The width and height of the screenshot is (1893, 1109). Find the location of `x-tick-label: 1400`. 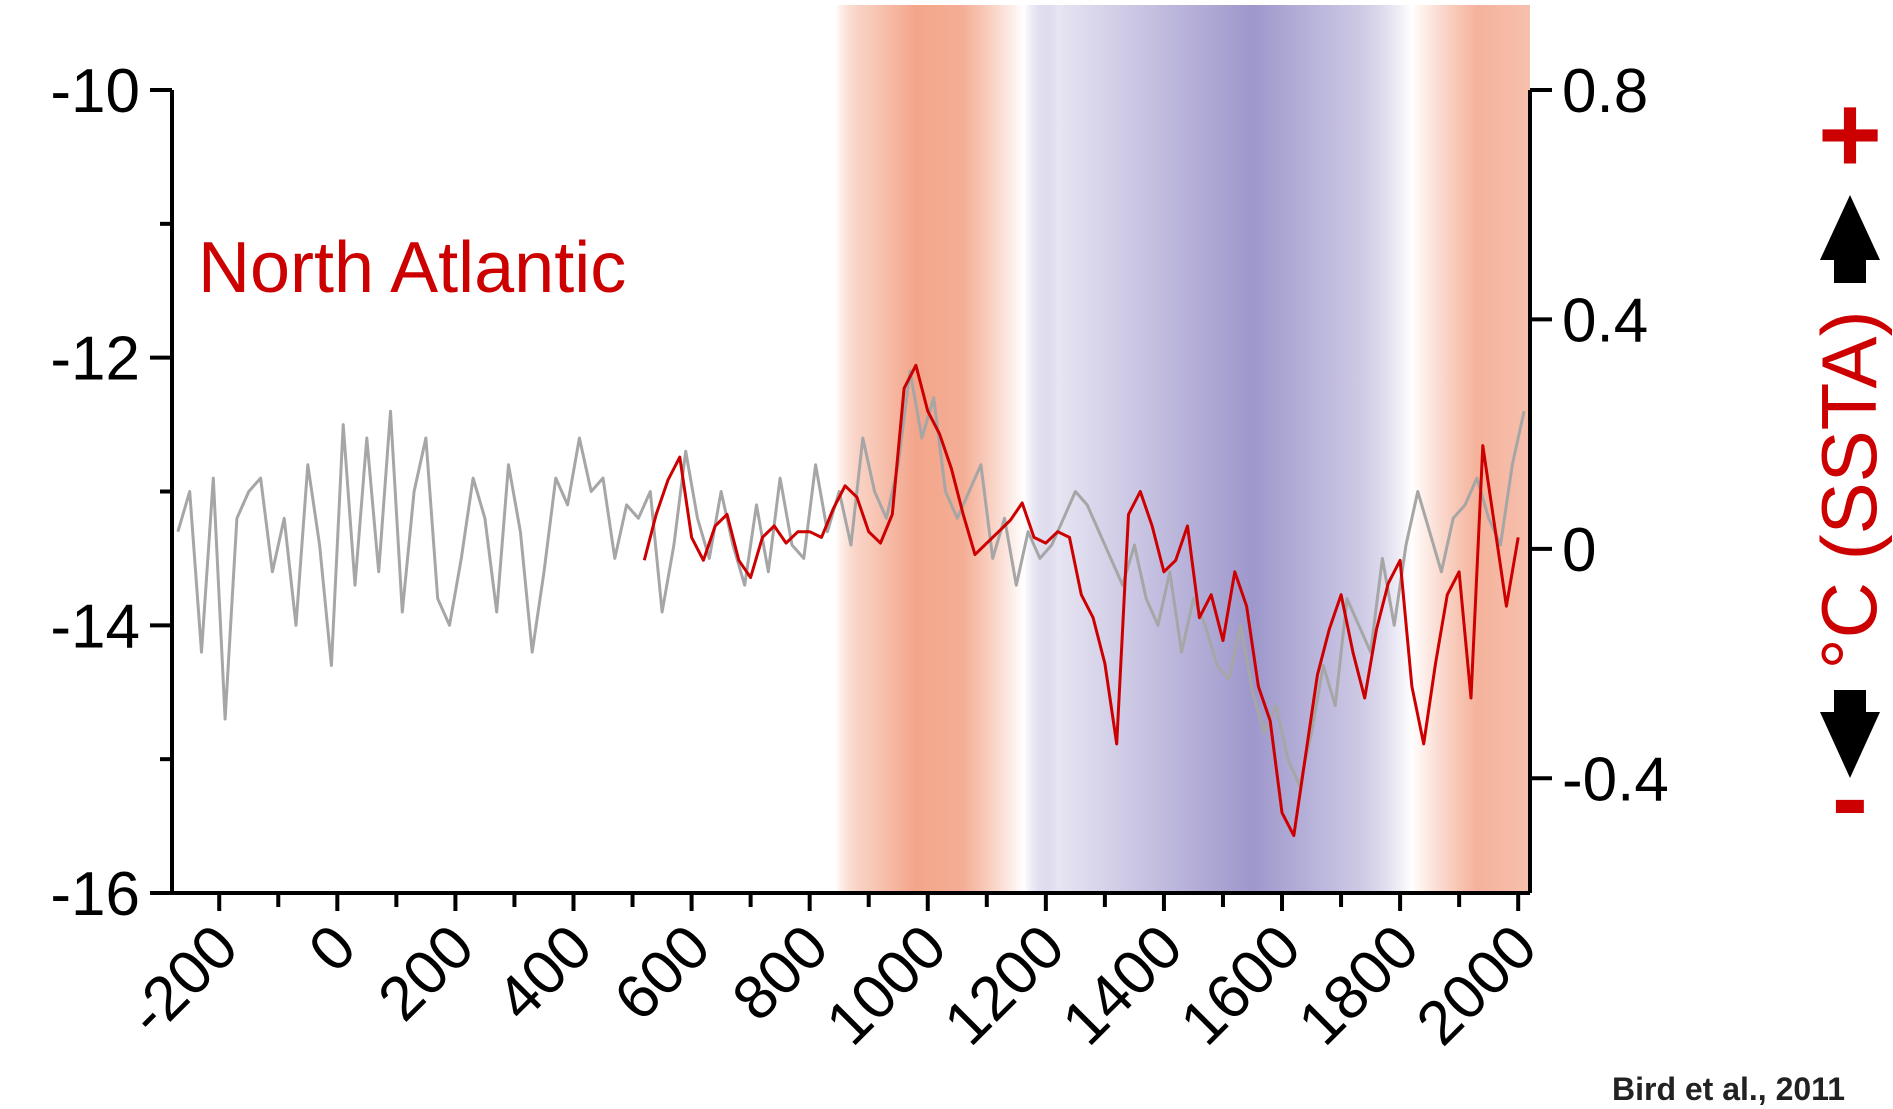

x-tick-label: 1400 is located at coordinates (1123, 985).